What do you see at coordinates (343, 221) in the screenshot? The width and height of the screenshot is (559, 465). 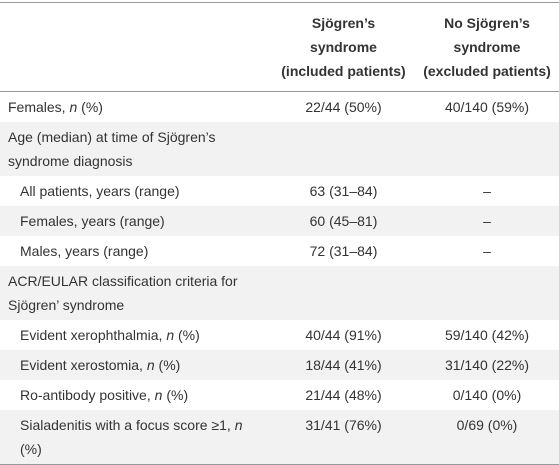 I see `value-cell: 60 (45–81)` at bounding box center [343, 221].